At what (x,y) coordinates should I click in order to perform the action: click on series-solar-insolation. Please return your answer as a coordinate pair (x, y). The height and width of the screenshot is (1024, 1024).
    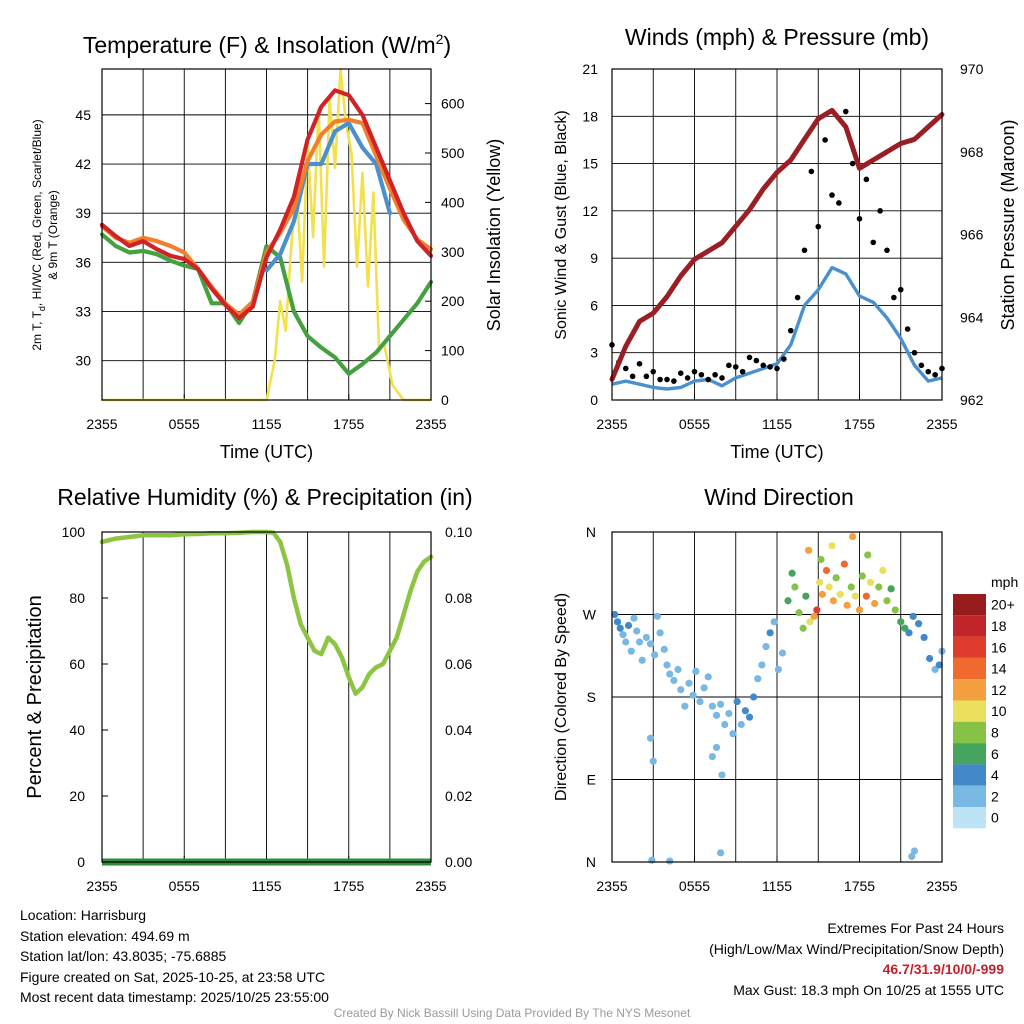
    Looking at the image, I should click on (266, 234).